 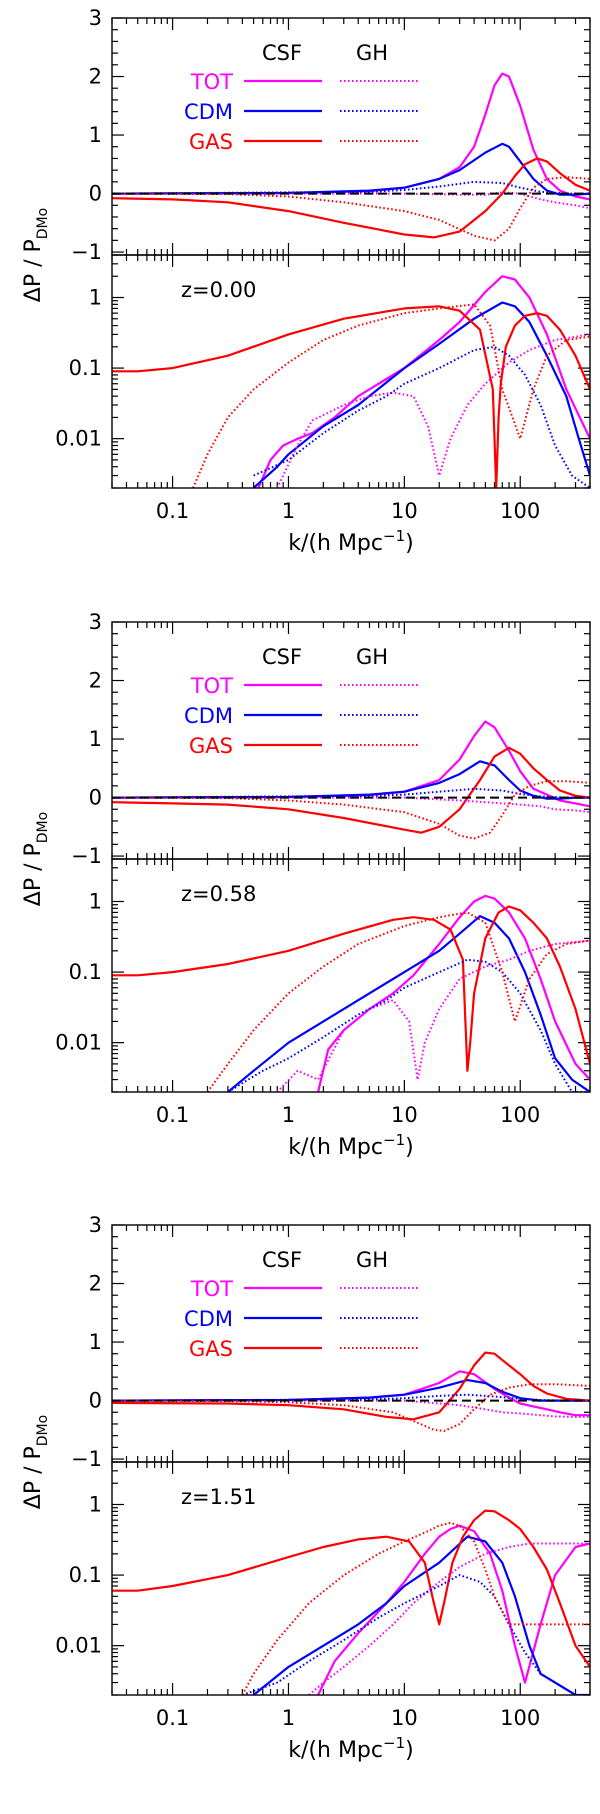 What do you see at coordinates (351, 793) in the screenshot?
I see `upper-gh-cdm-line` at bounding box center [351, 793].